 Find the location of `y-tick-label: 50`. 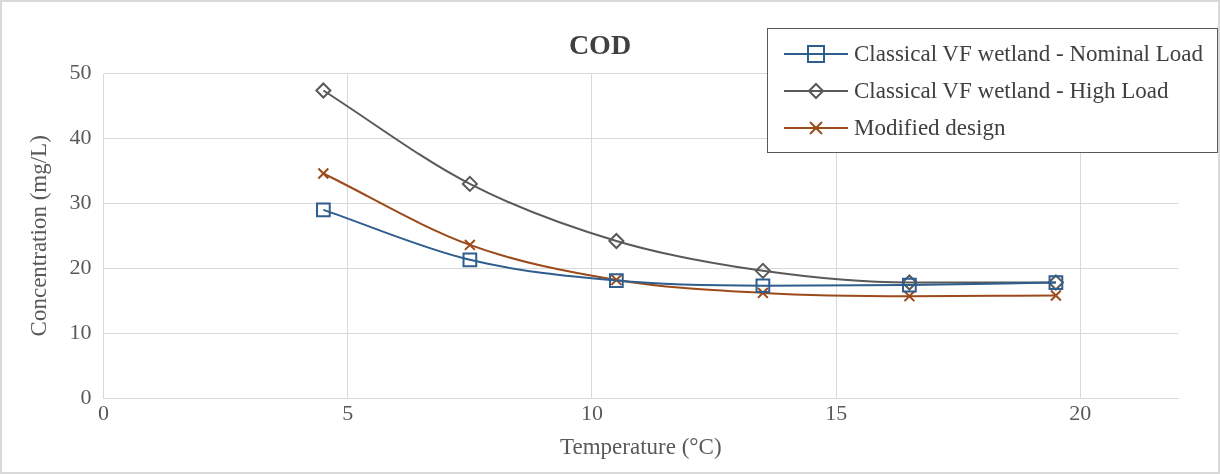

y-tick-label: 50 is located at coordinates (80, 72).